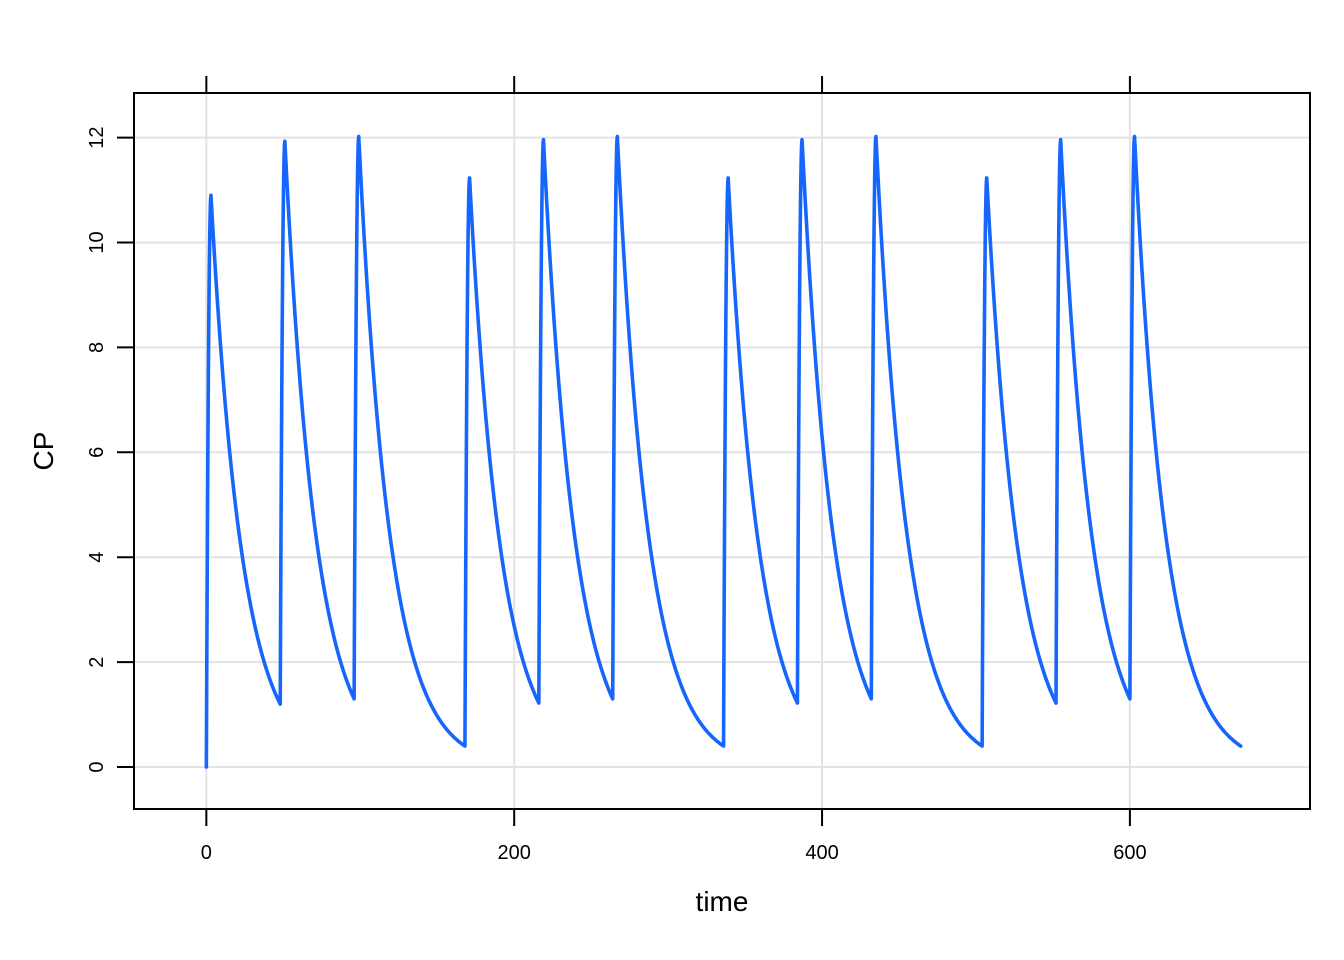 Image resolution: width=1344 pixels, height=960 pixels. What do you see at coordinates (97, 242) in the screenshot?
I see `y-tick-label: 10` at bounding box center [97, 242].